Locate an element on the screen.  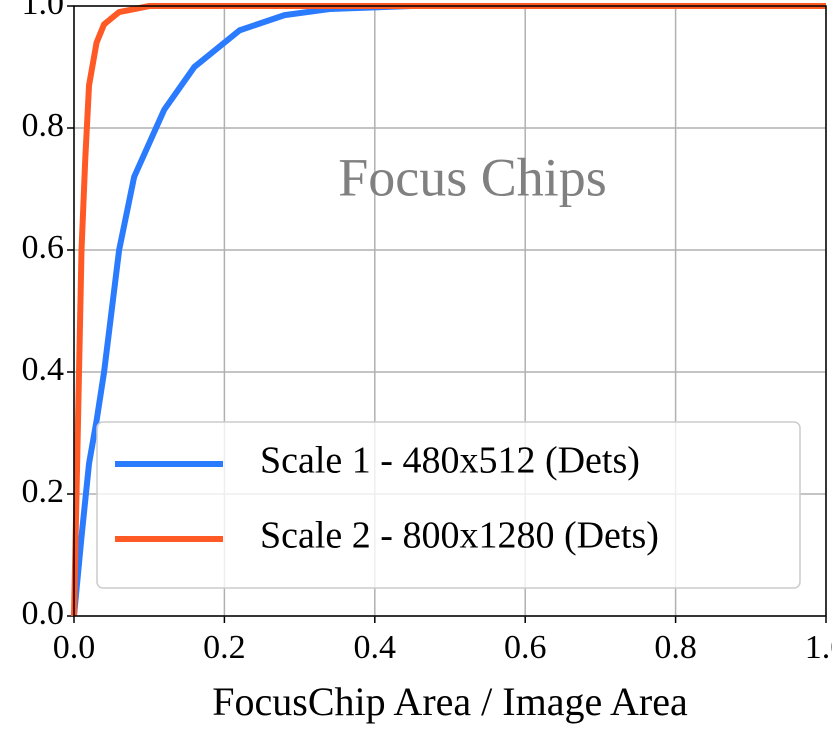
legend-label: Scale 1 - 480x512 (Dets) is located at coordinates (450, 461).